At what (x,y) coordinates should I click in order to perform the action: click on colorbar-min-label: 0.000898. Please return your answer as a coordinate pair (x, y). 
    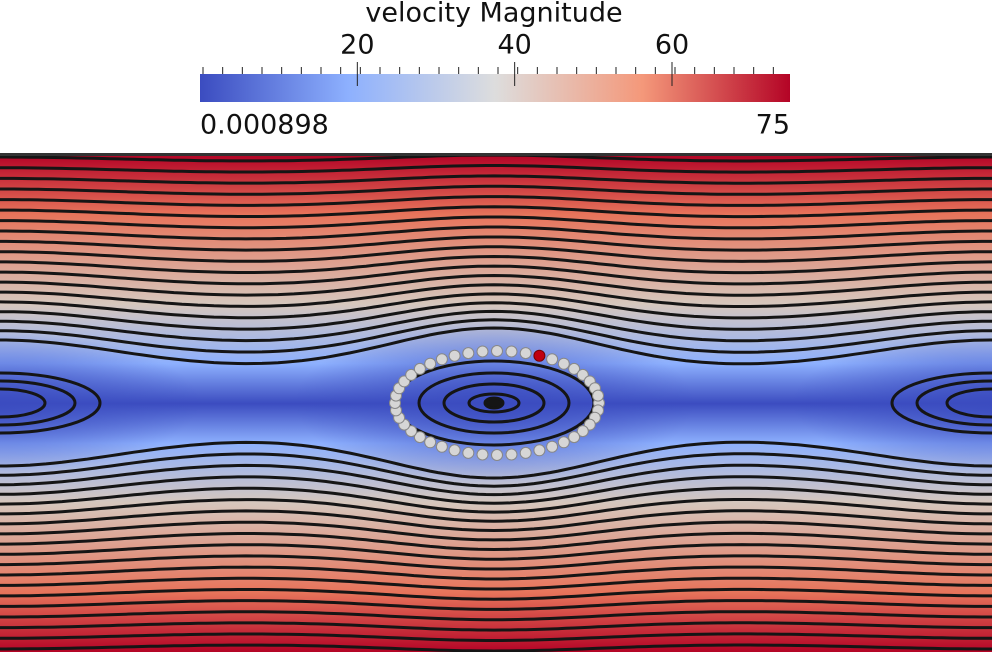
    Looking at the image, I should click on (264, 125).